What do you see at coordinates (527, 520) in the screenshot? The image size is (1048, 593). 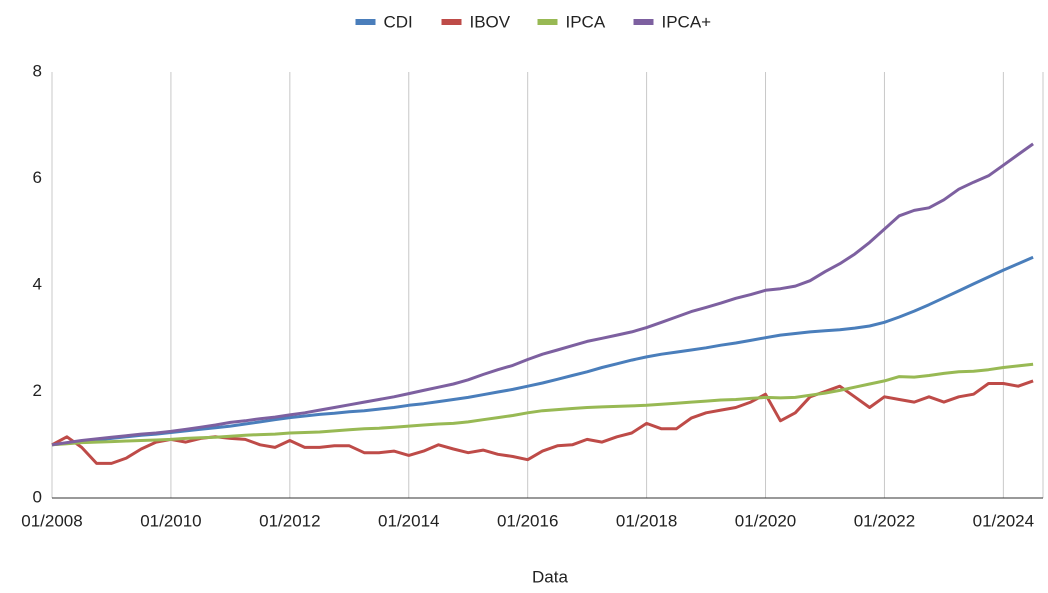 I see `x-tick-label: 01/2016` at bounding box center [527, 520].